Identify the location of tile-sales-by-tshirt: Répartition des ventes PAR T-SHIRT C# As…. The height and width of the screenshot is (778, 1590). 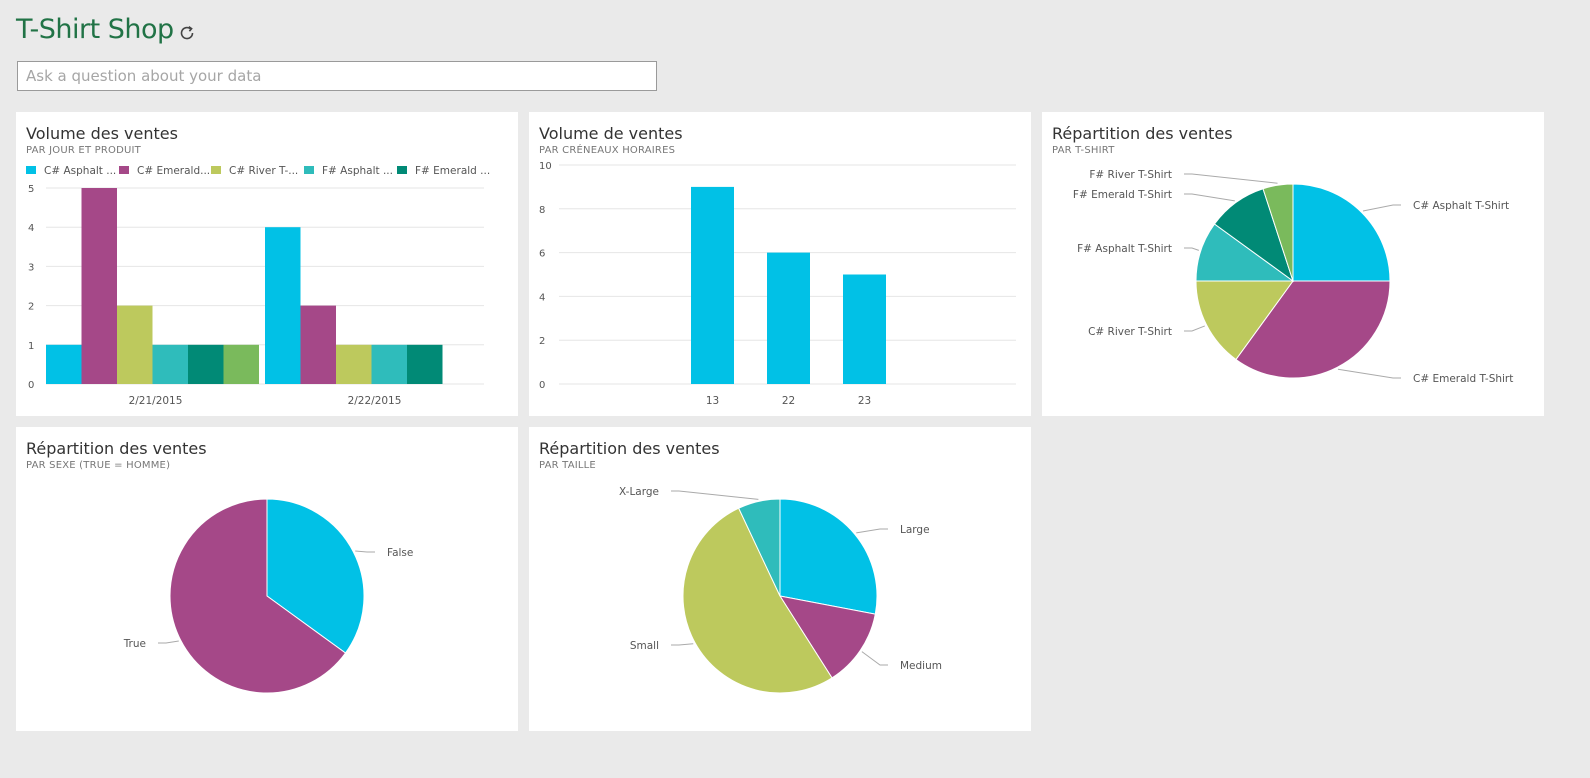
(1293, 264).